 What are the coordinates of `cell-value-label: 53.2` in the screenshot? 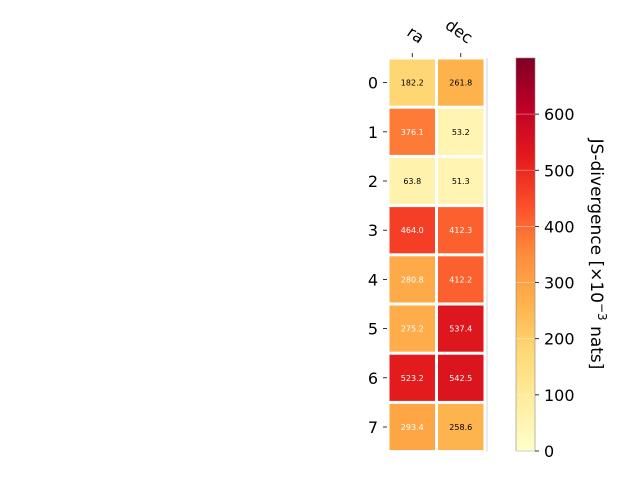 It's located at (461, 132).